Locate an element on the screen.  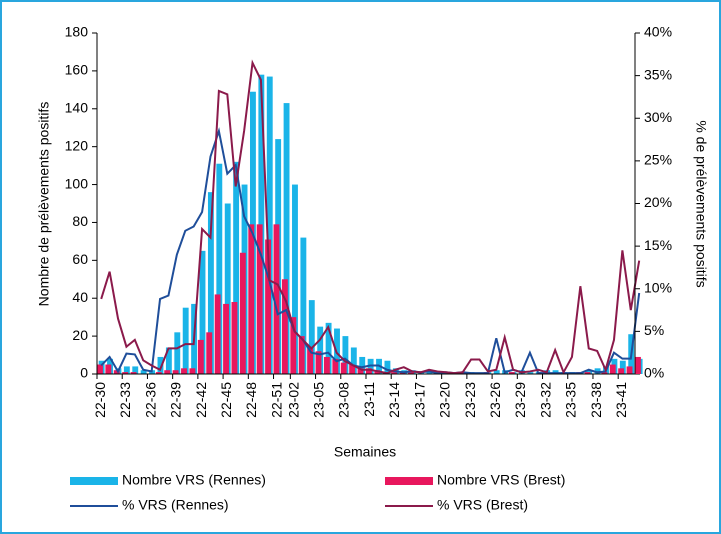
y-tick-label: 180 is located at coordinates (77, 32).